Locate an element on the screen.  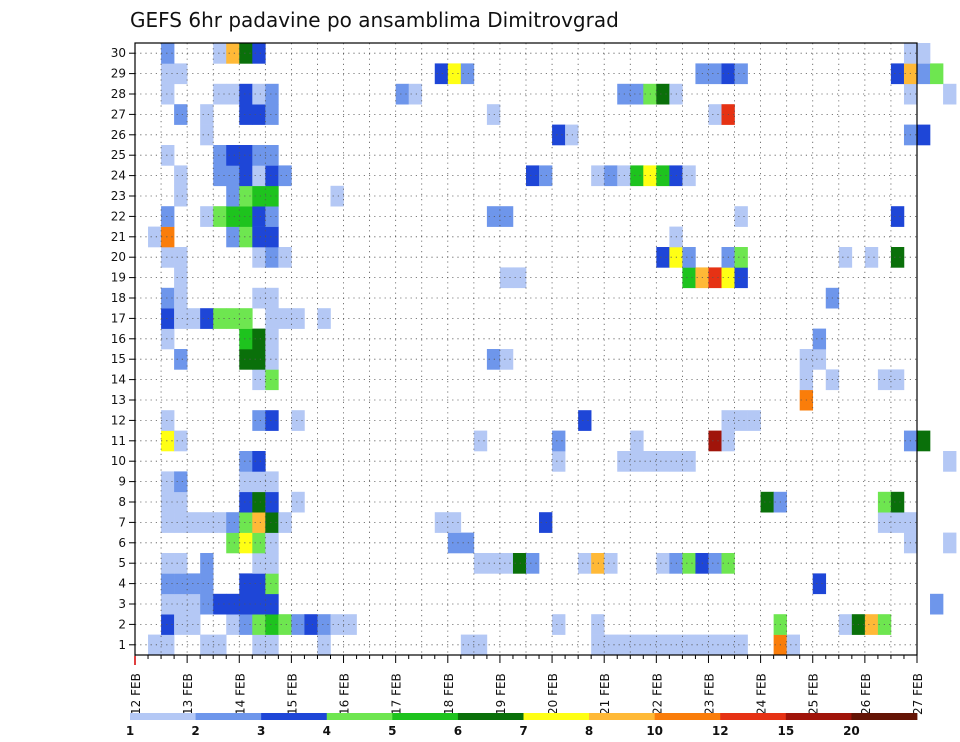
y-tick-label: 27 is located at coordinates (118, 114).